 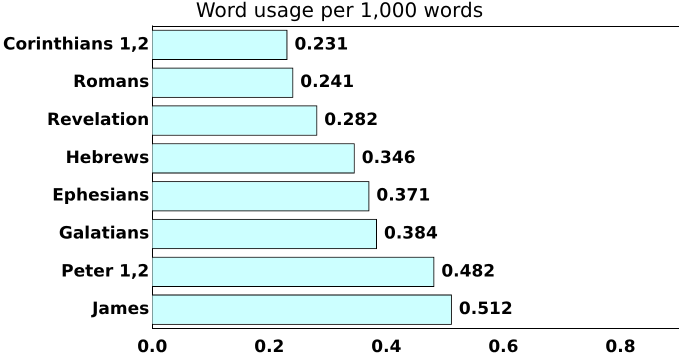 What do you see at coordinates (152, 347) in the screenshot?
I see `x-tick-label: 0.0` at bounding box center [152, 347].